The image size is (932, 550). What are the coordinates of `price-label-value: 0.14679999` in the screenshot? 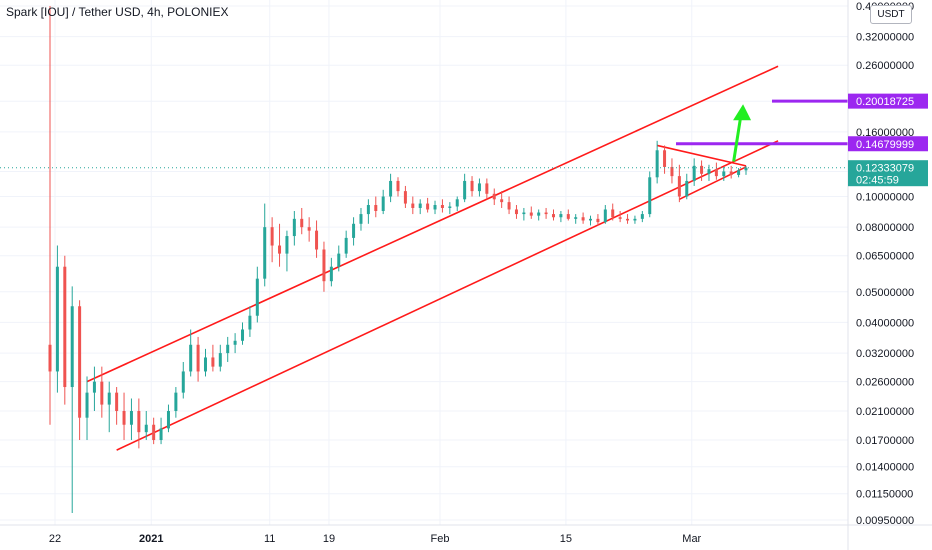 It's located at (885, 145).